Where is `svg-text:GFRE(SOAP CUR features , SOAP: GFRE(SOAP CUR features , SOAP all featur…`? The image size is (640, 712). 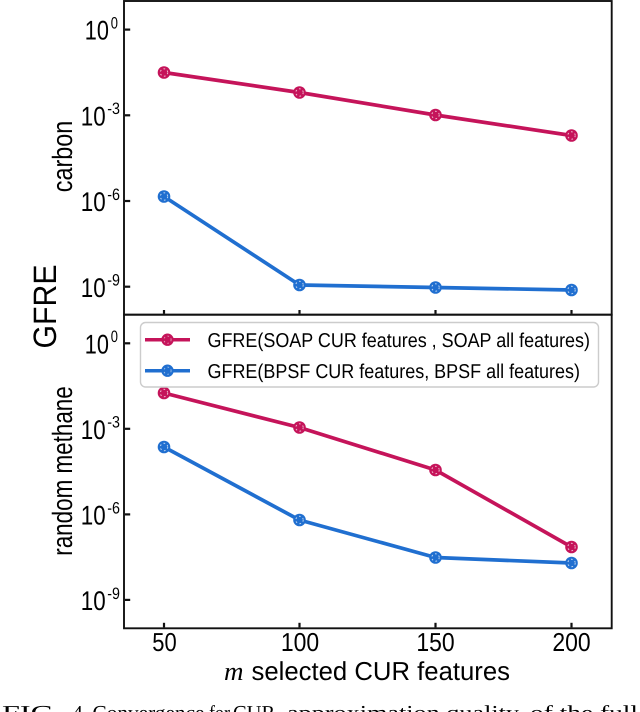 svg-text:GFRE(SOAP CUR features , SOAP: GFRE(SOAP CUR features , SOAP all featur… is located at coordinates (399, 341).